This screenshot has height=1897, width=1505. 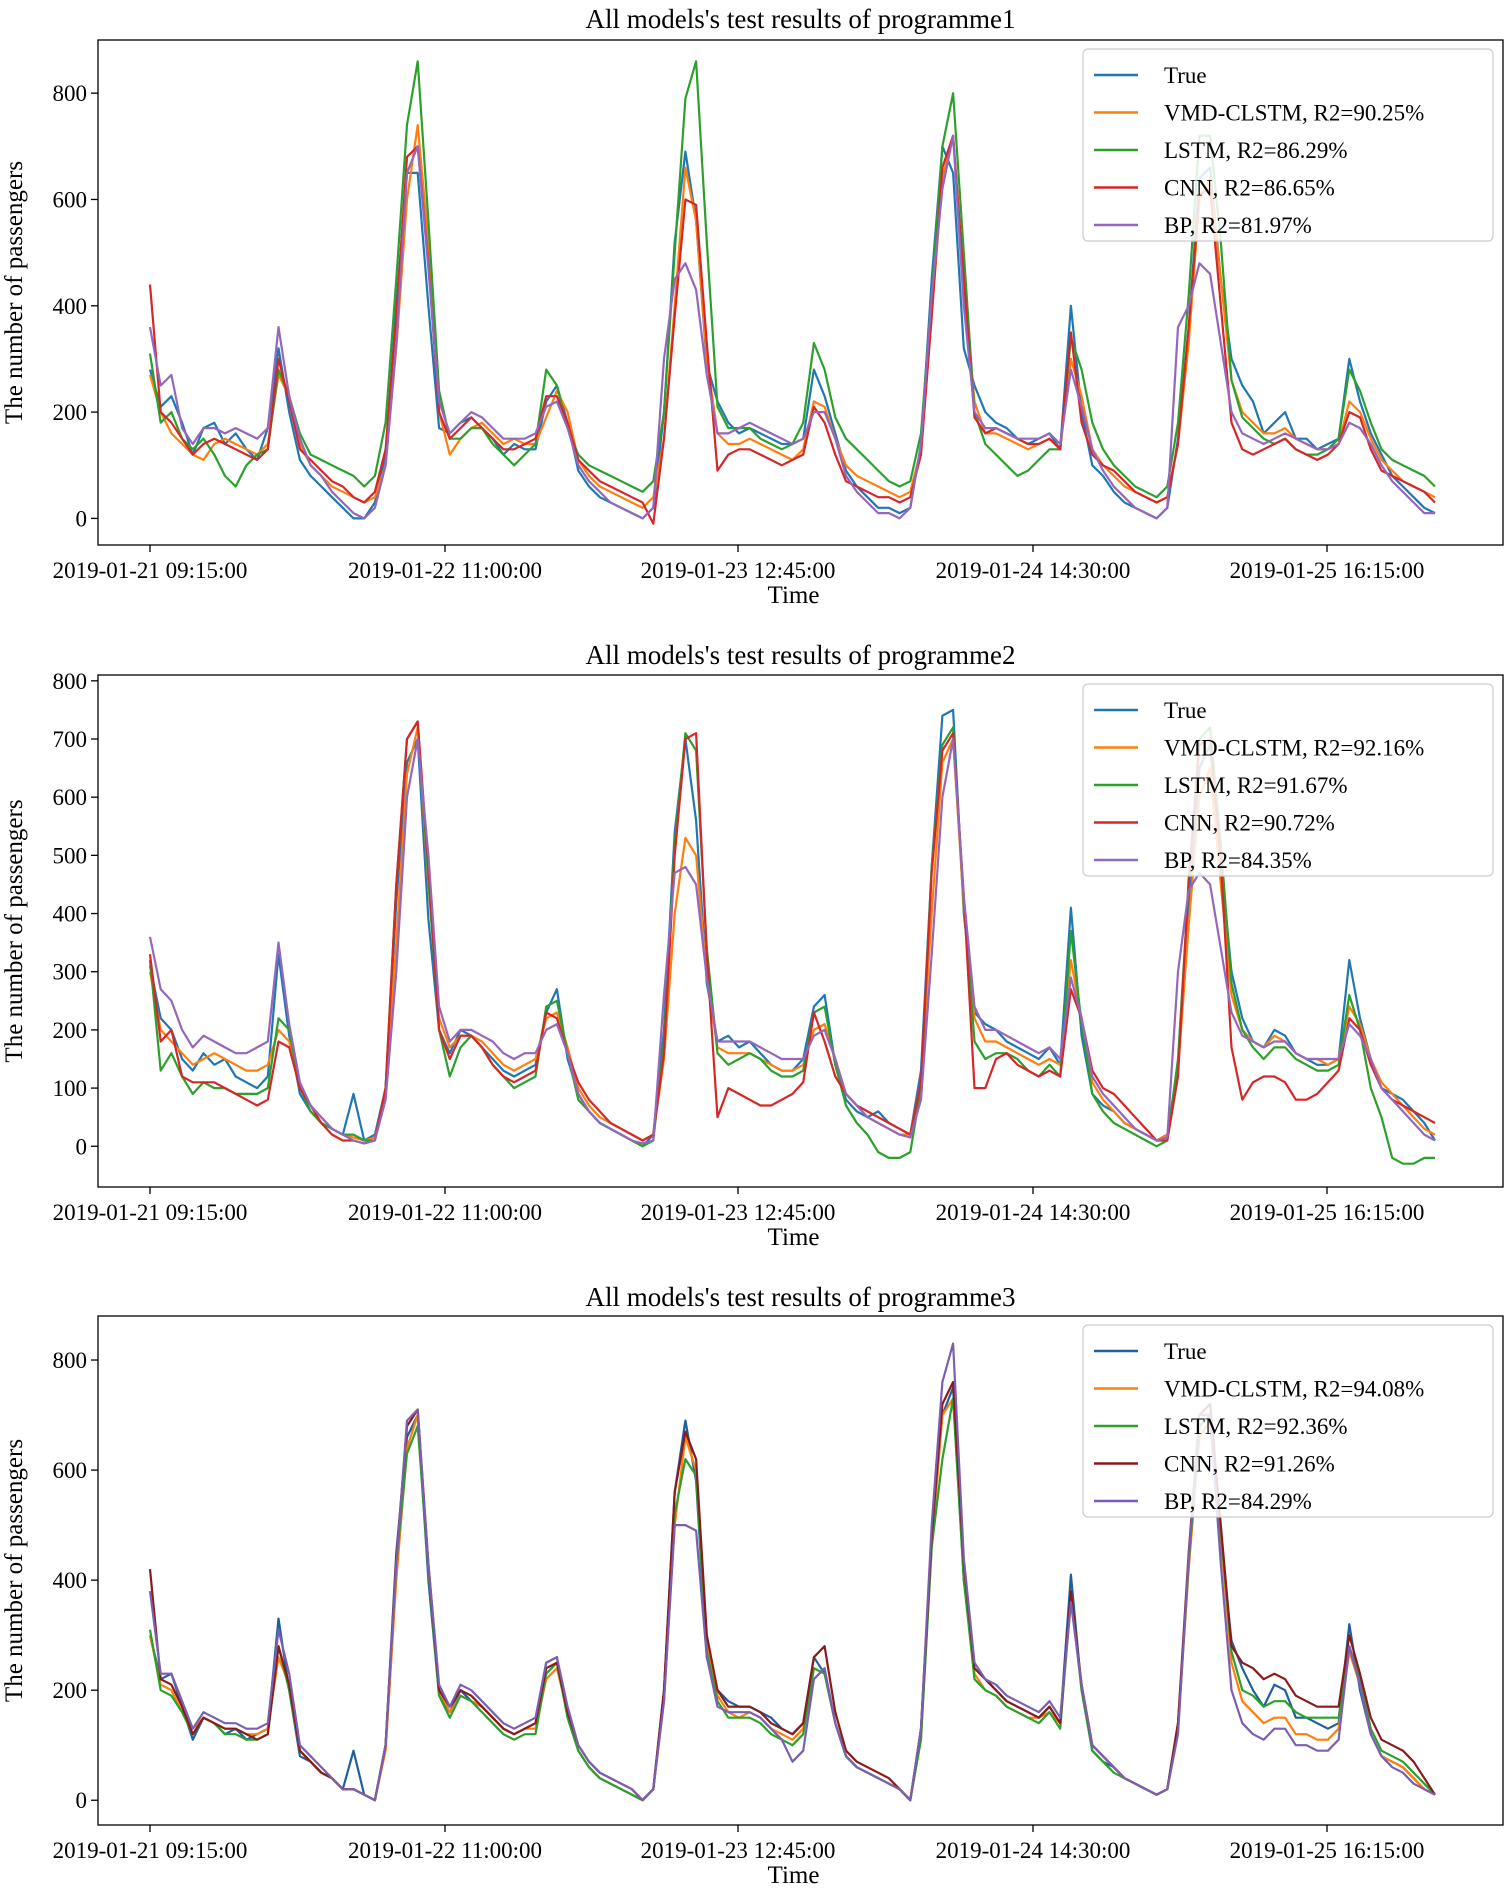 What do you see at coordinates (1256, 150) in the screenshot?
I see `legend-label: LSTM, R2=86.29%` at bounding box center [1256, 150].